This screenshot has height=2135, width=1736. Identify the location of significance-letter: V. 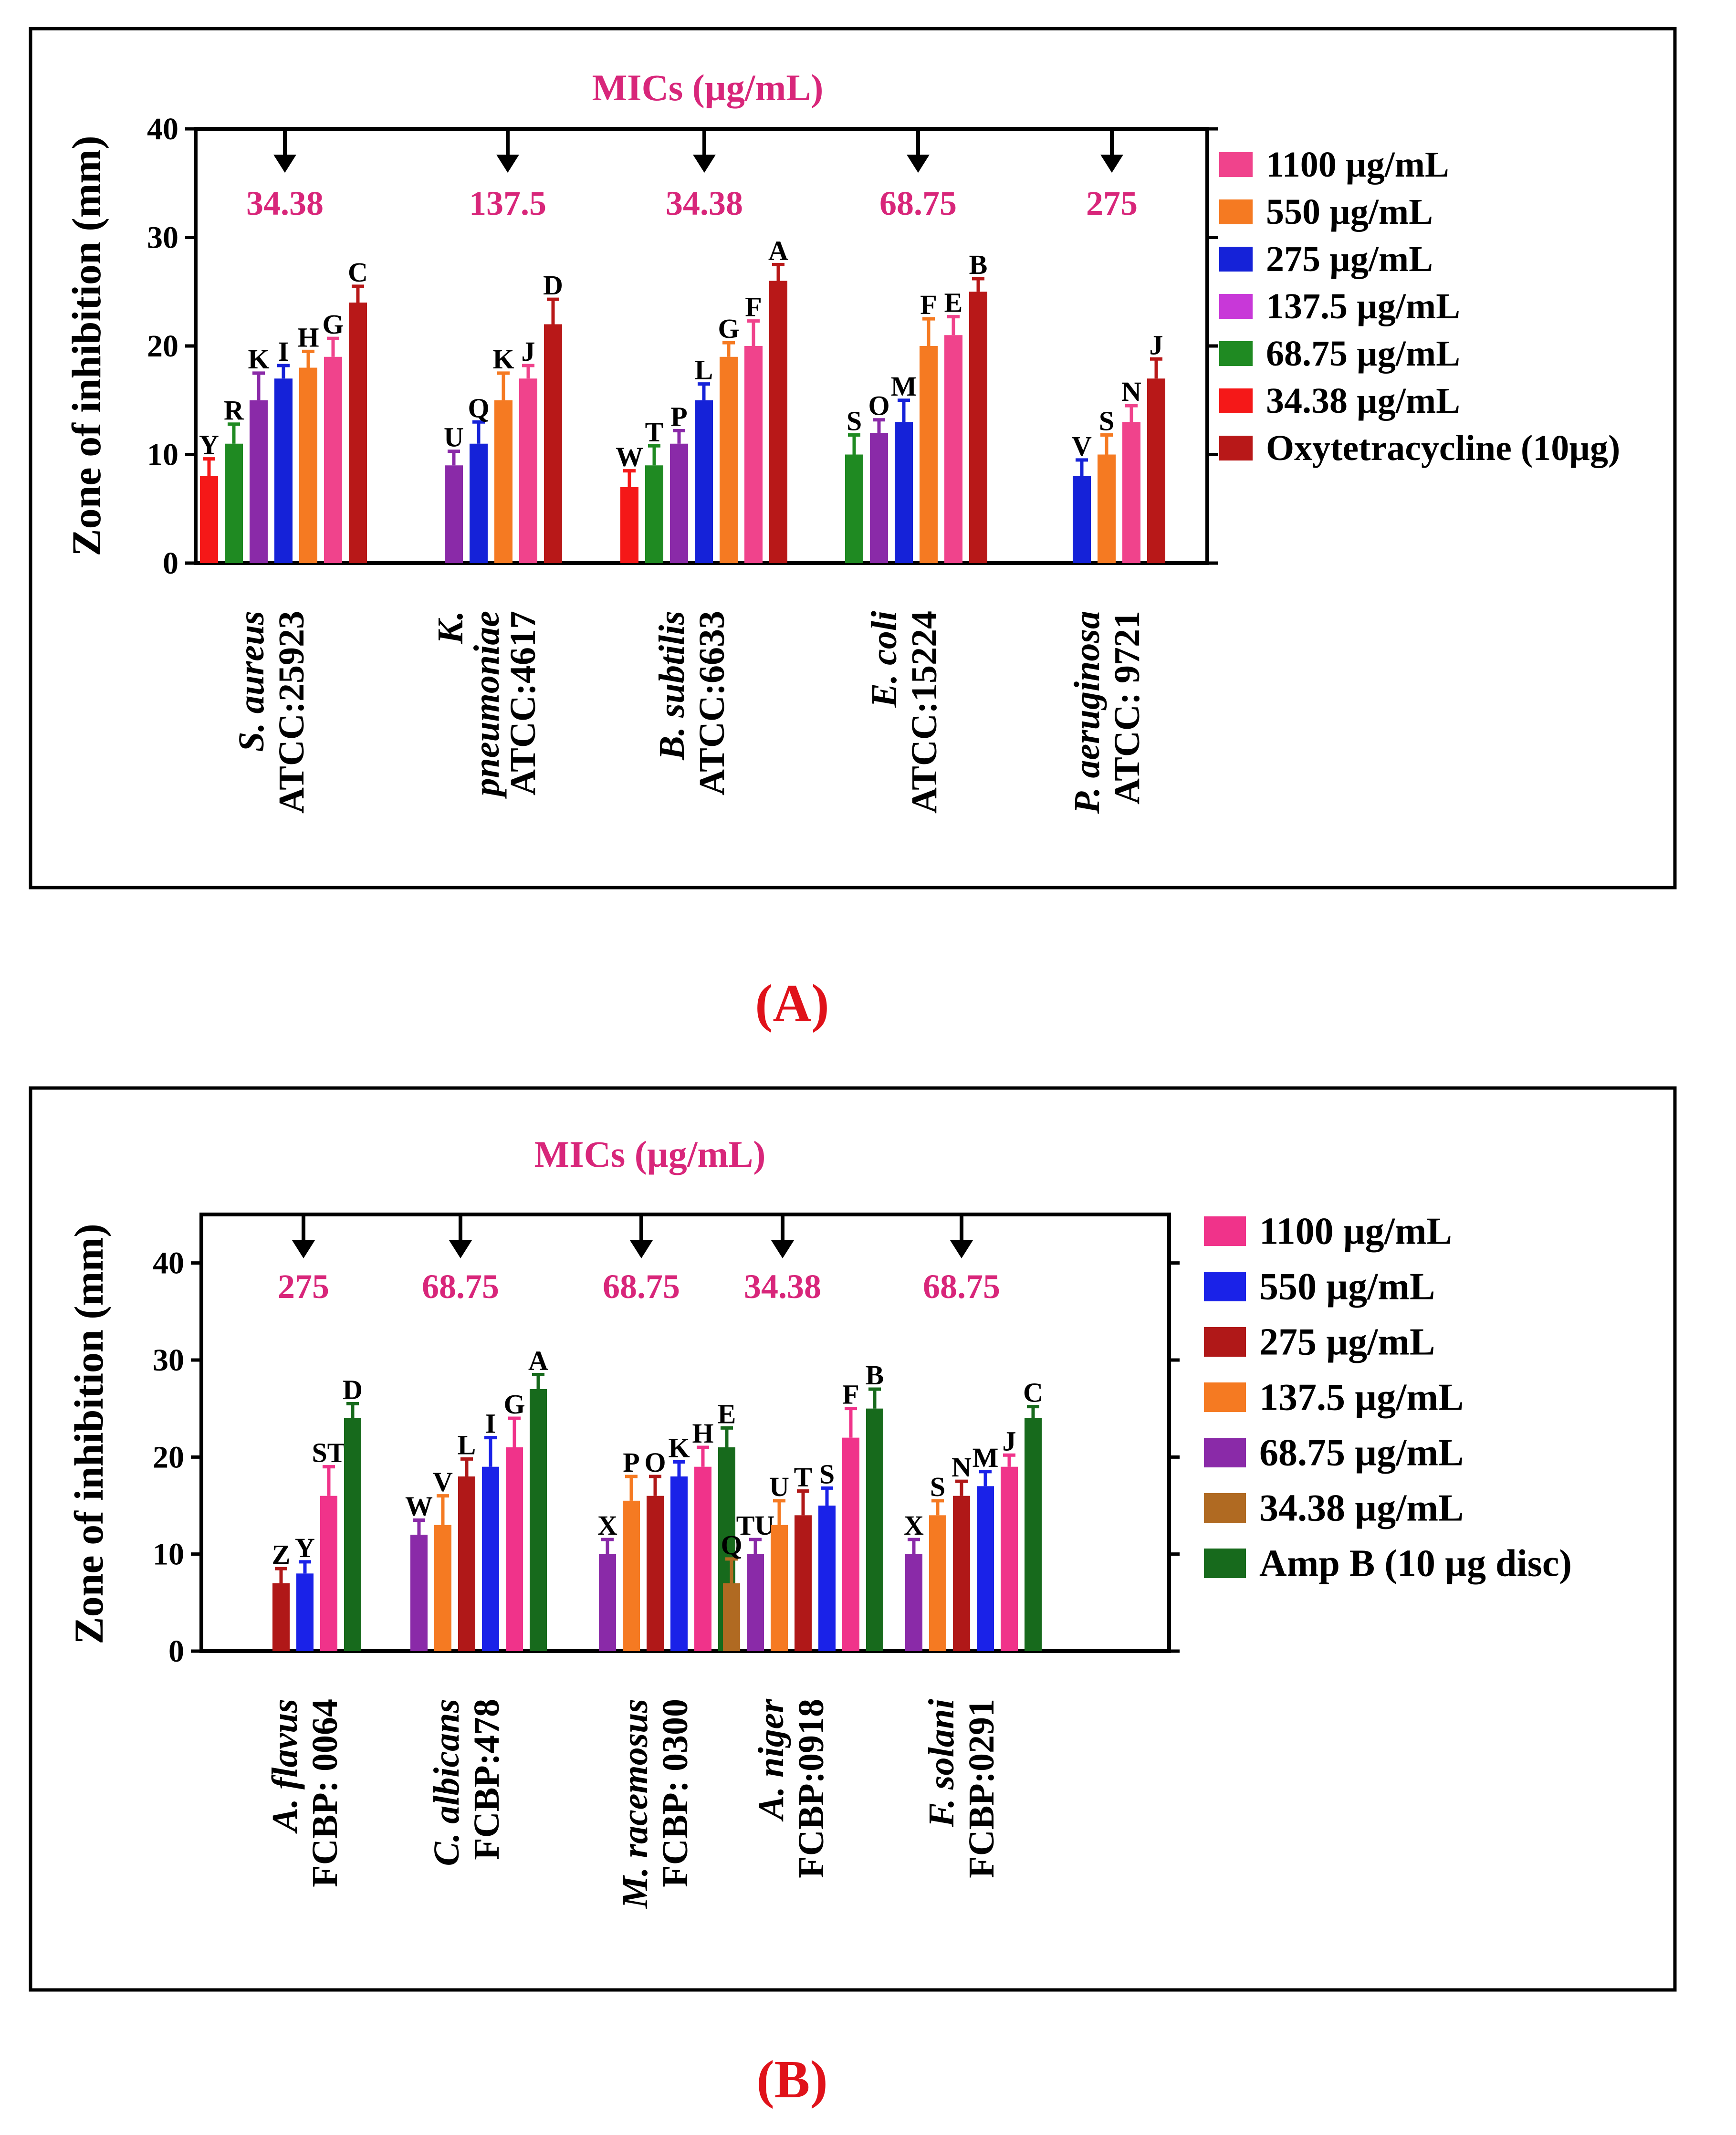
(443, 1481).